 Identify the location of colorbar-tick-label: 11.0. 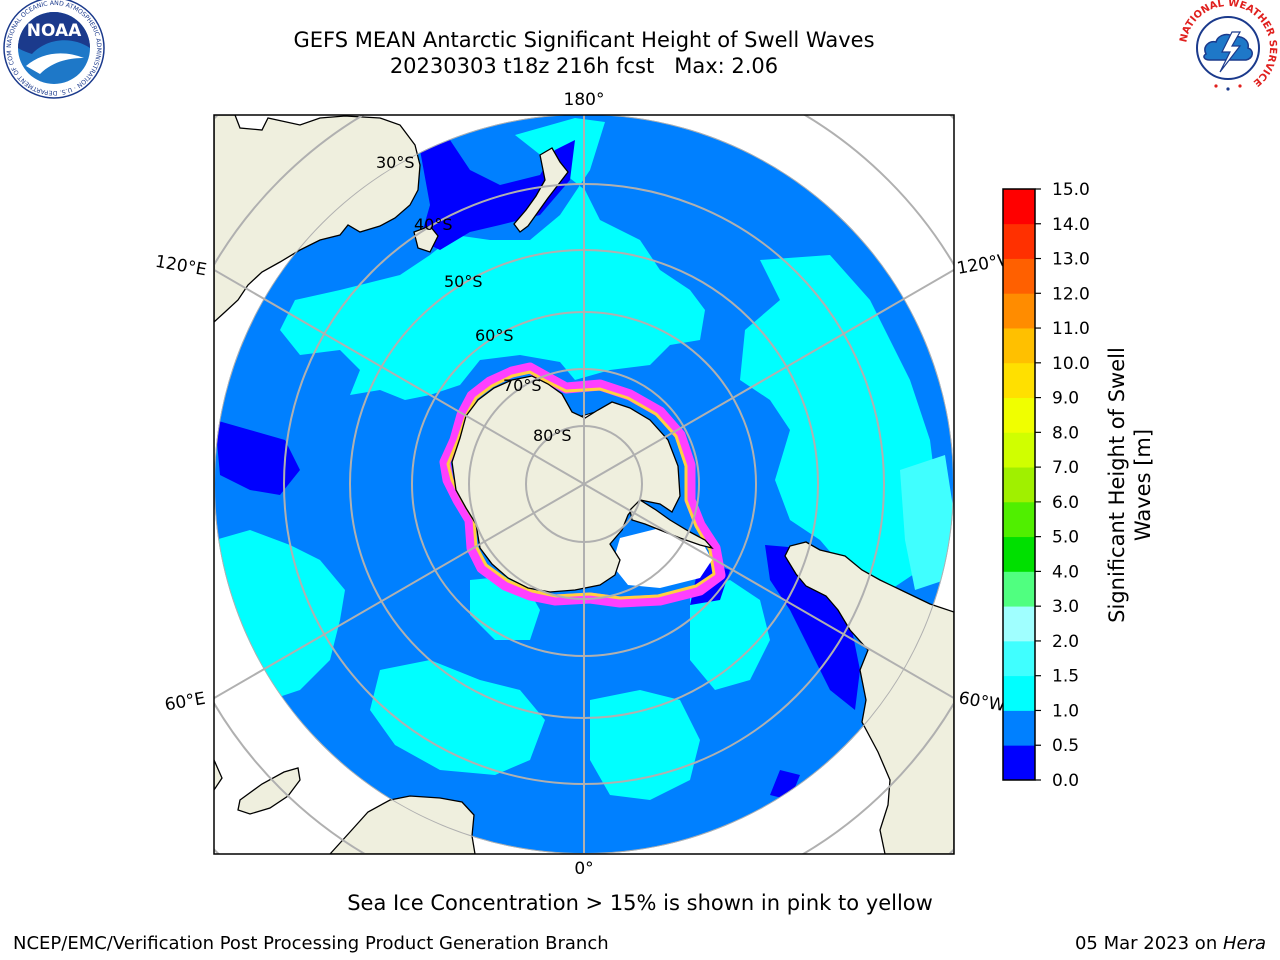
(1071, 329).